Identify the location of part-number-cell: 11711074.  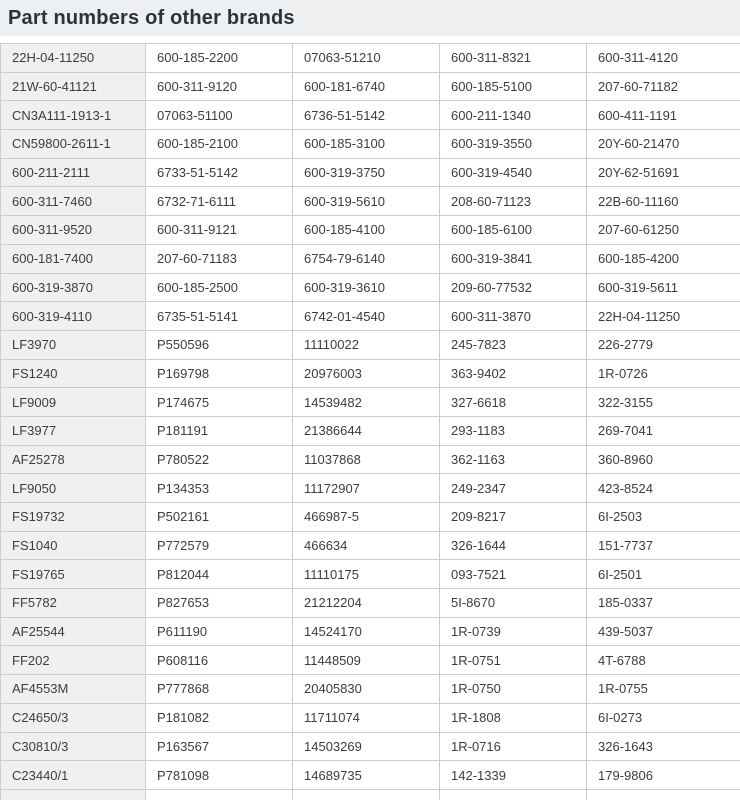
(366, 717).